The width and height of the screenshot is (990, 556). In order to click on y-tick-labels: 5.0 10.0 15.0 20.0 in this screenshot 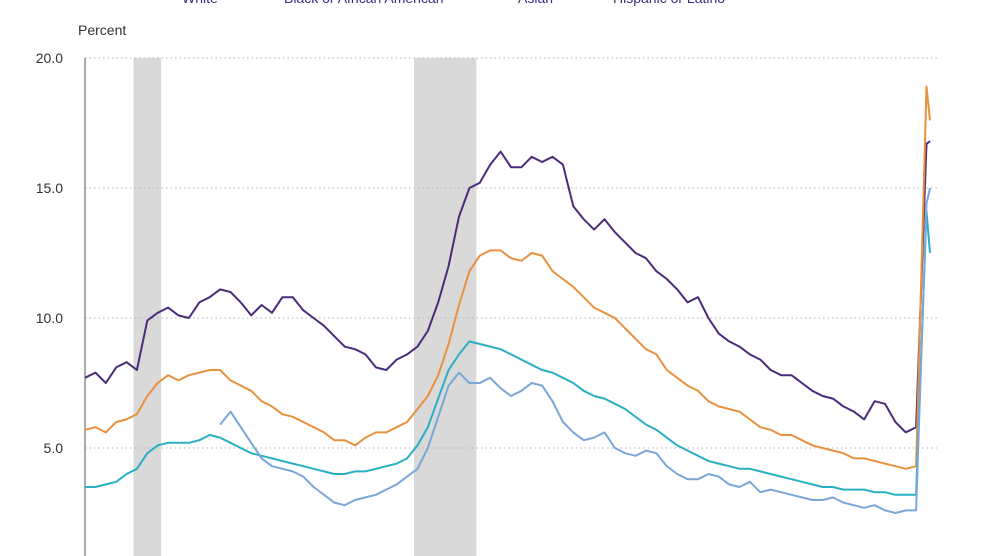, I will do `click(49, 253)`.